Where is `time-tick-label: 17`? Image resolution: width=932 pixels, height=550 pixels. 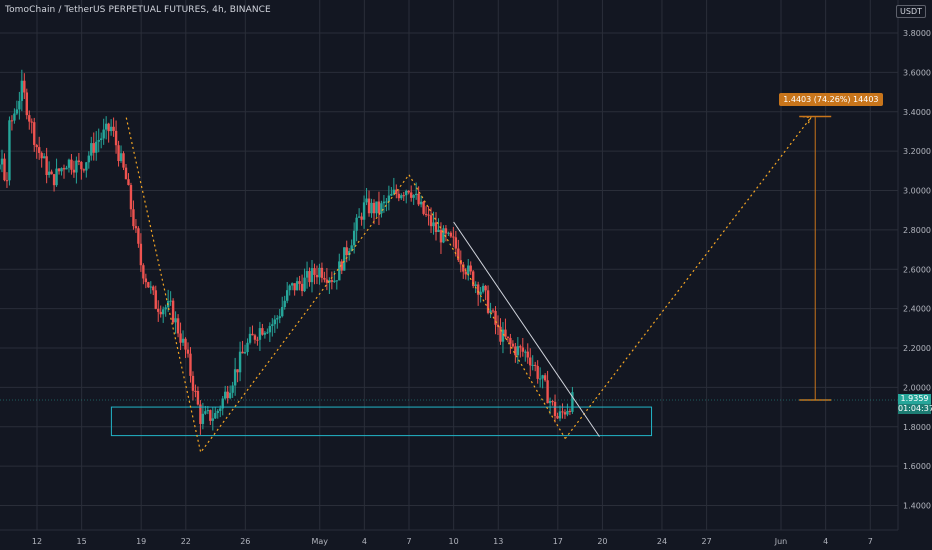 time-tick-label: 17 is located at coordinates (558, 541).